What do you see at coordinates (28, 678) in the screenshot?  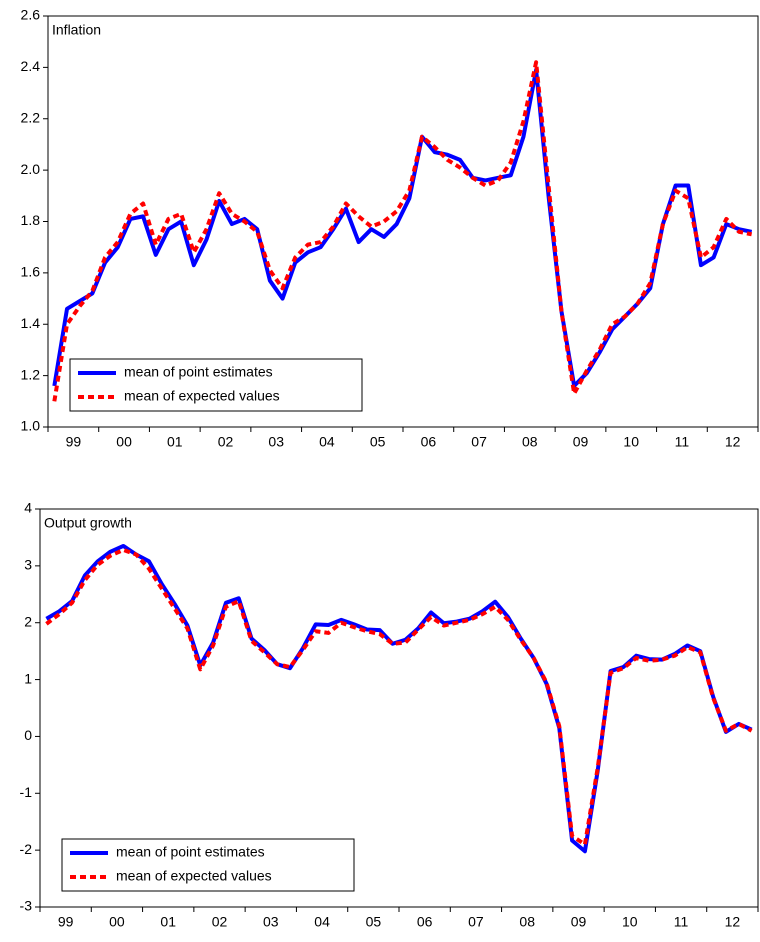 I see `y-tick-label: 1` at bounding box center [28, 678].